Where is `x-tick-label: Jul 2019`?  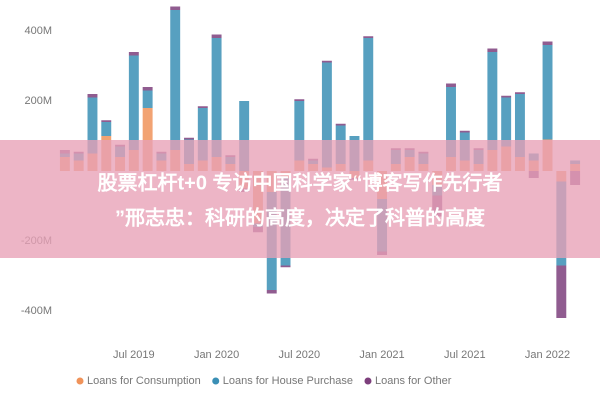
x-tick-label: Jul 2019 is located at coordinates (134, 355).